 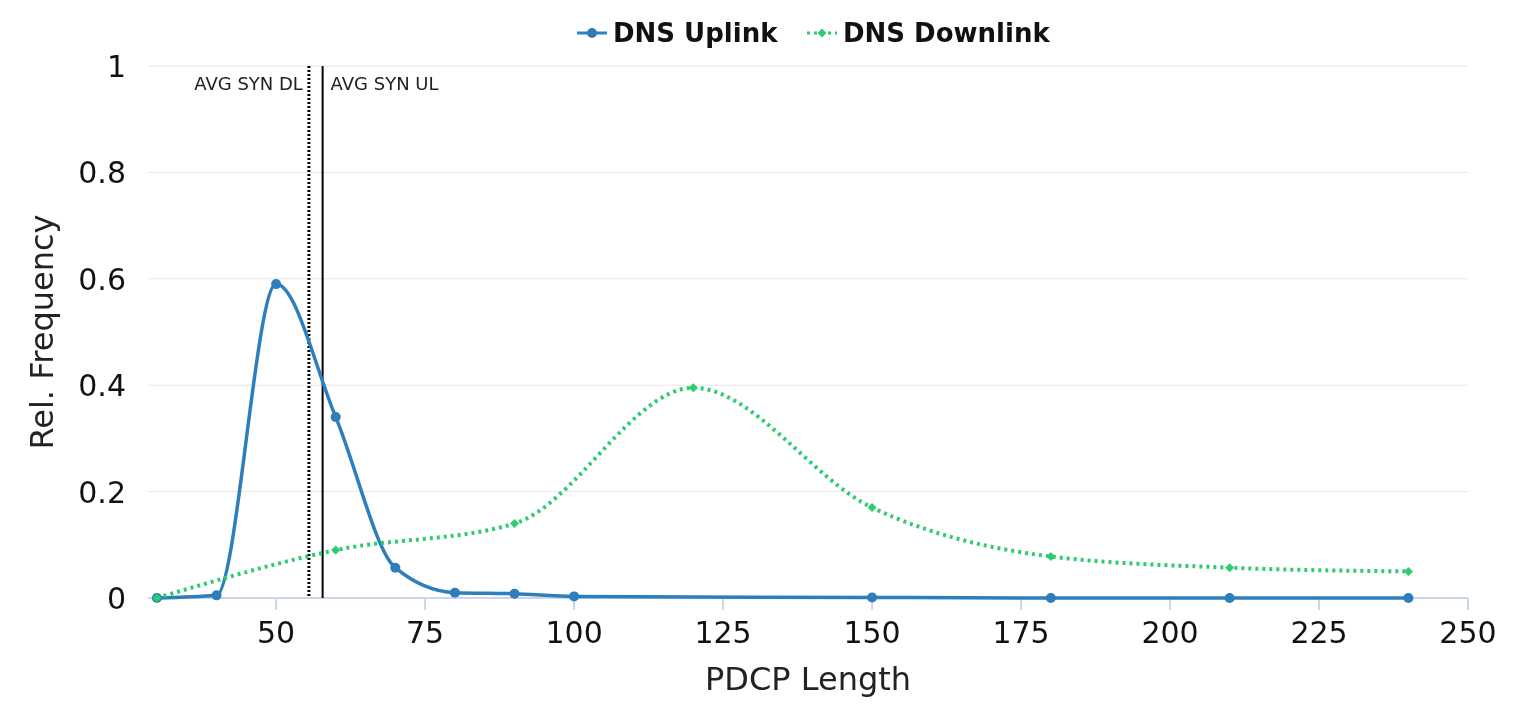 I want to click on legend-label: DNS Downlink, so click(x=947, y=33).